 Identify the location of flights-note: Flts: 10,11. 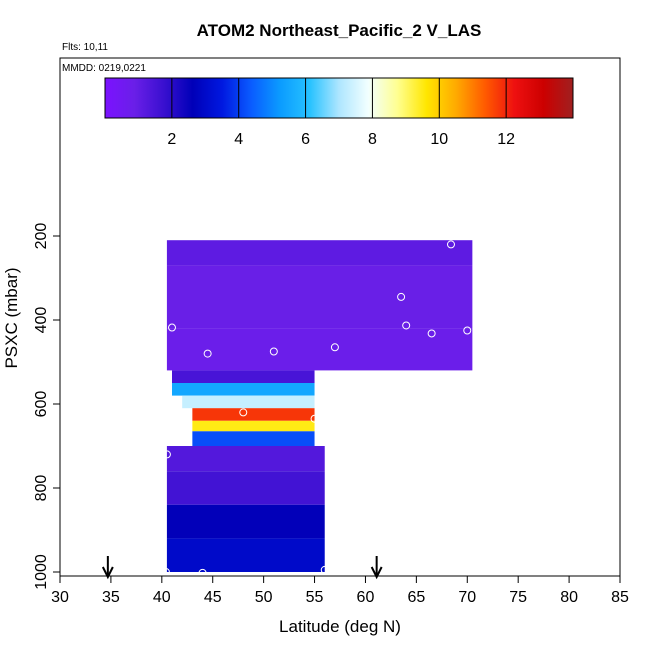
(85, 47).